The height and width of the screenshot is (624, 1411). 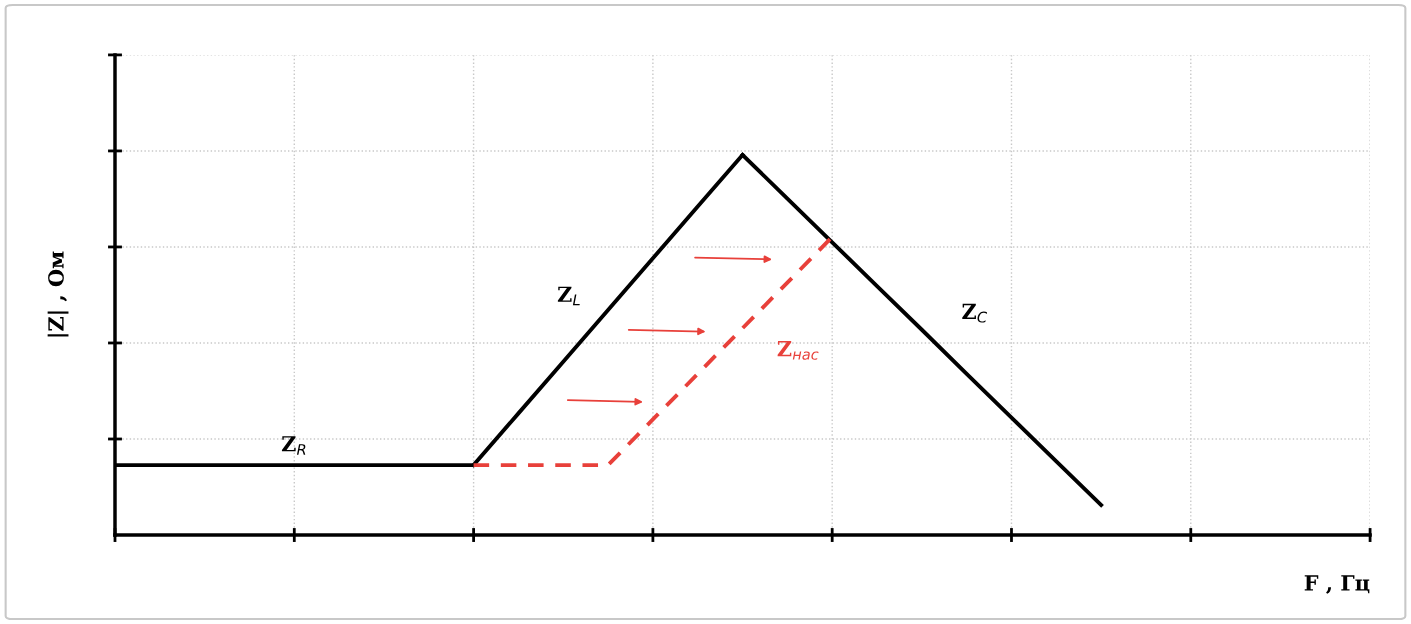 I want to click on series-label: Z$_{R}$, so click(x=293, y=445).